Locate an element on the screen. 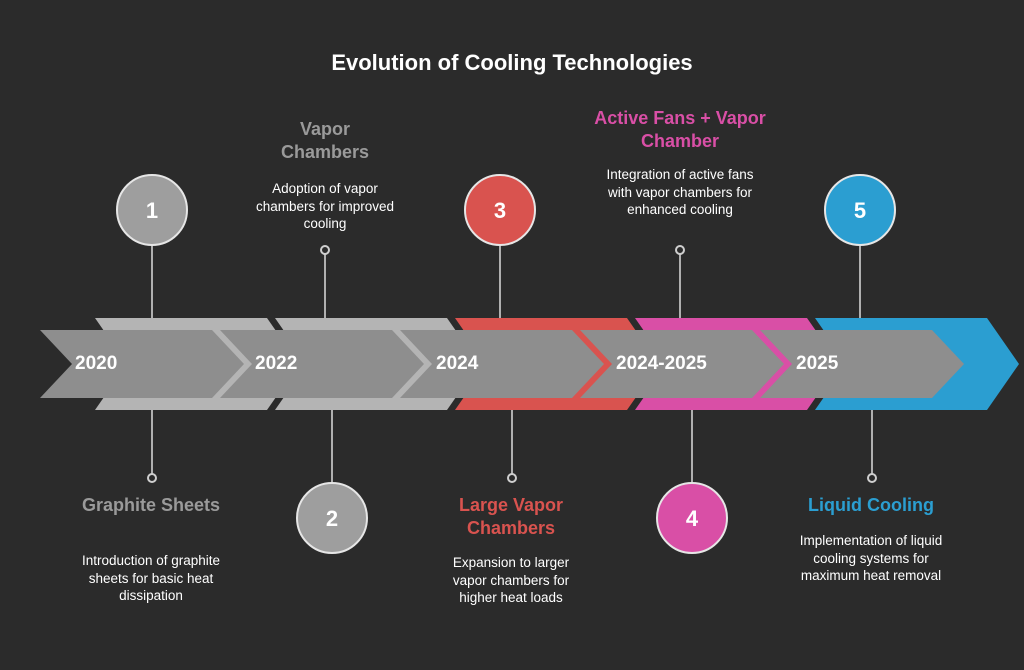  stage-number-5: 5 is located at coordinates (860, 210).